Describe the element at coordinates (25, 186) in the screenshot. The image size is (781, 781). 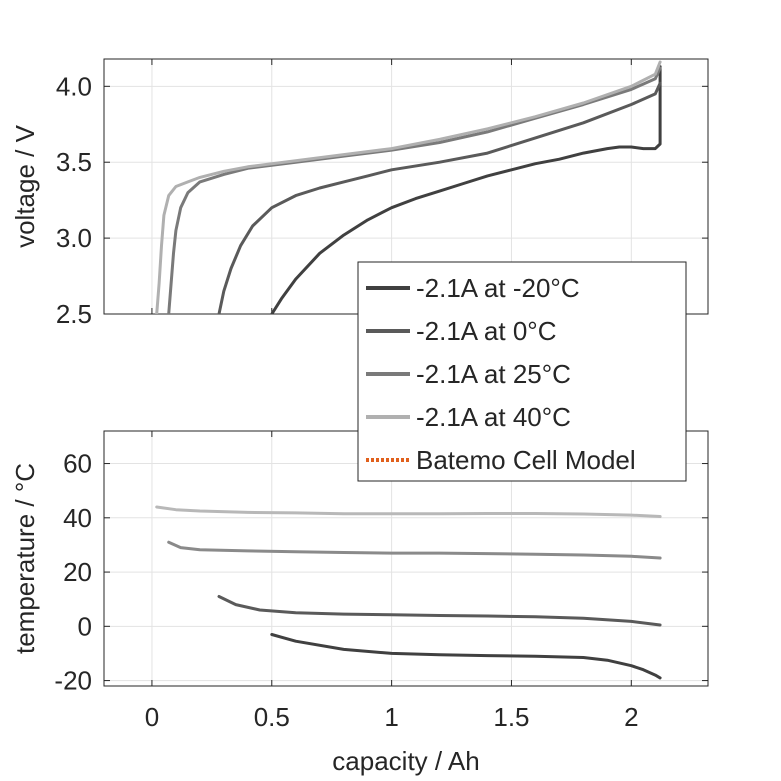
I see `y-axis-label: voltage / V` at that location.